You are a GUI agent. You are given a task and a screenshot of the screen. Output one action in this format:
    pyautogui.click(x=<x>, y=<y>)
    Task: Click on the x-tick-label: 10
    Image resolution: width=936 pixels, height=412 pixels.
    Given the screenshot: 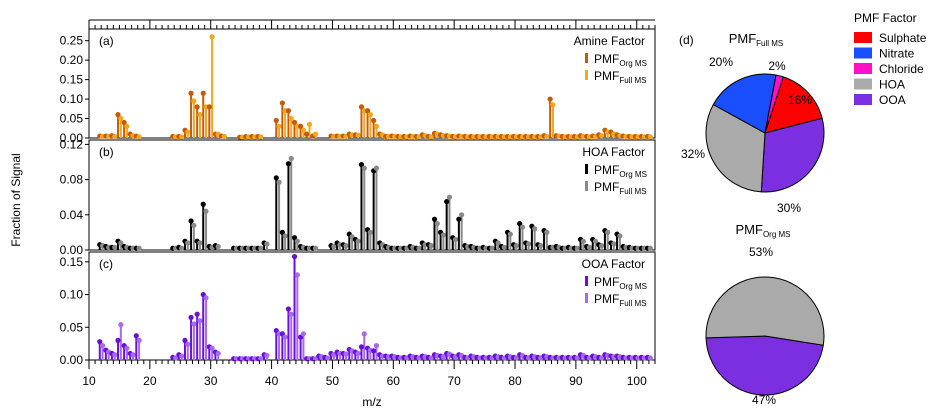 What is the action you would take?
    pyautogui.click(x=89, y=381)
    